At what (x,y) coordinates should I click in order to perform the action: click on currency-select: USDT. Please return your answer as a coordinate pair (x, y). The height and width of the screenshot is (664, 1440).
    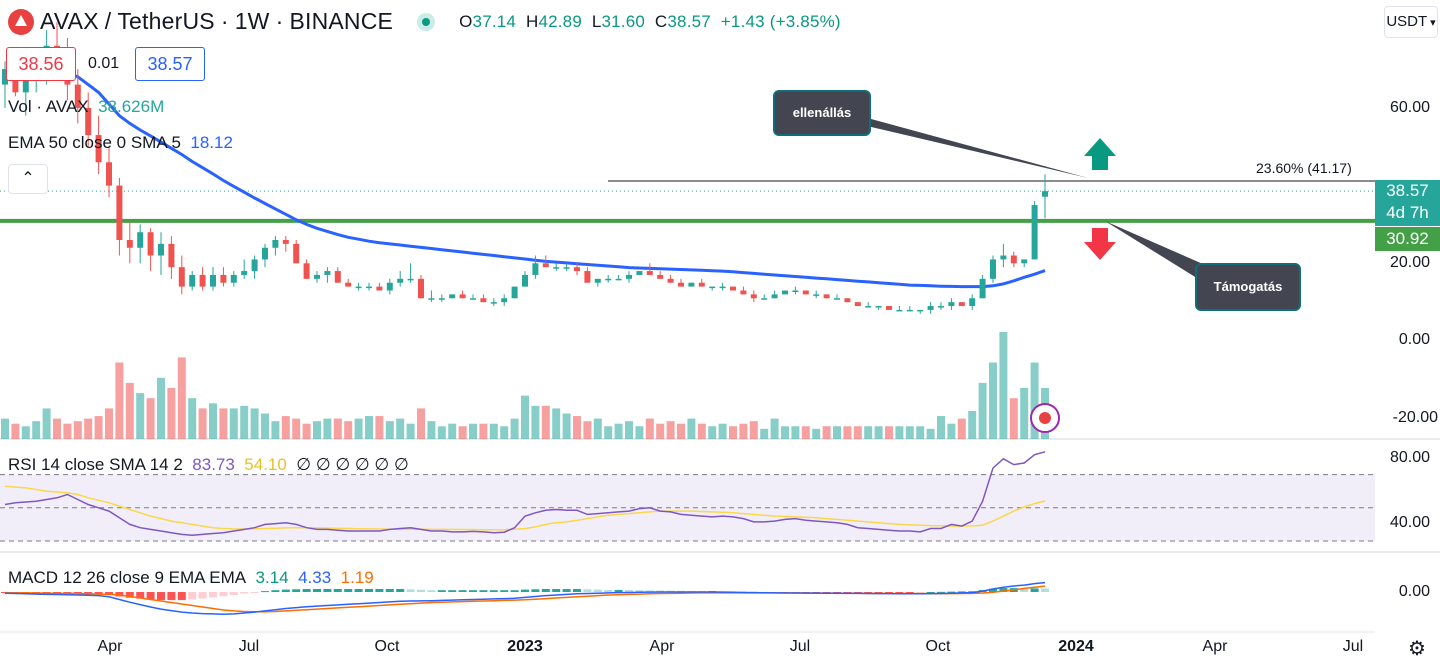
    Looking at the image, I should click on (1411, 22).